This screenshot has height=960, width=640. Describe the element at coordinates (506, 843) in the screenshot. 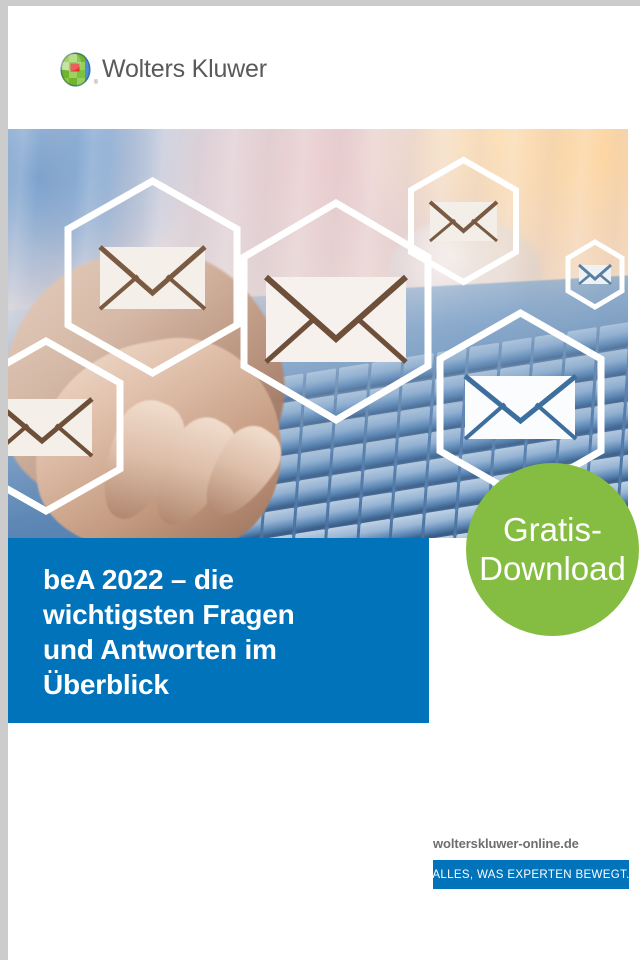

I see `footer-website-url: wolterskluwer-online.de` at that location.